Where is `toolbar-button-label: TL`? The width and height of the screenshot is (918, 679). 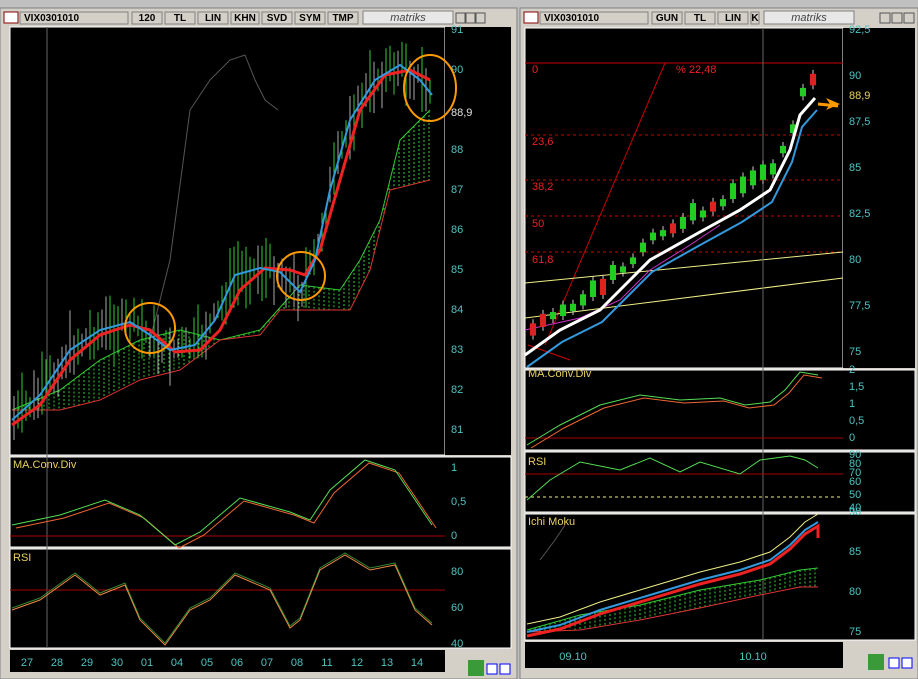
toolbar-button-label: TL is located at coordinates (700, 18).